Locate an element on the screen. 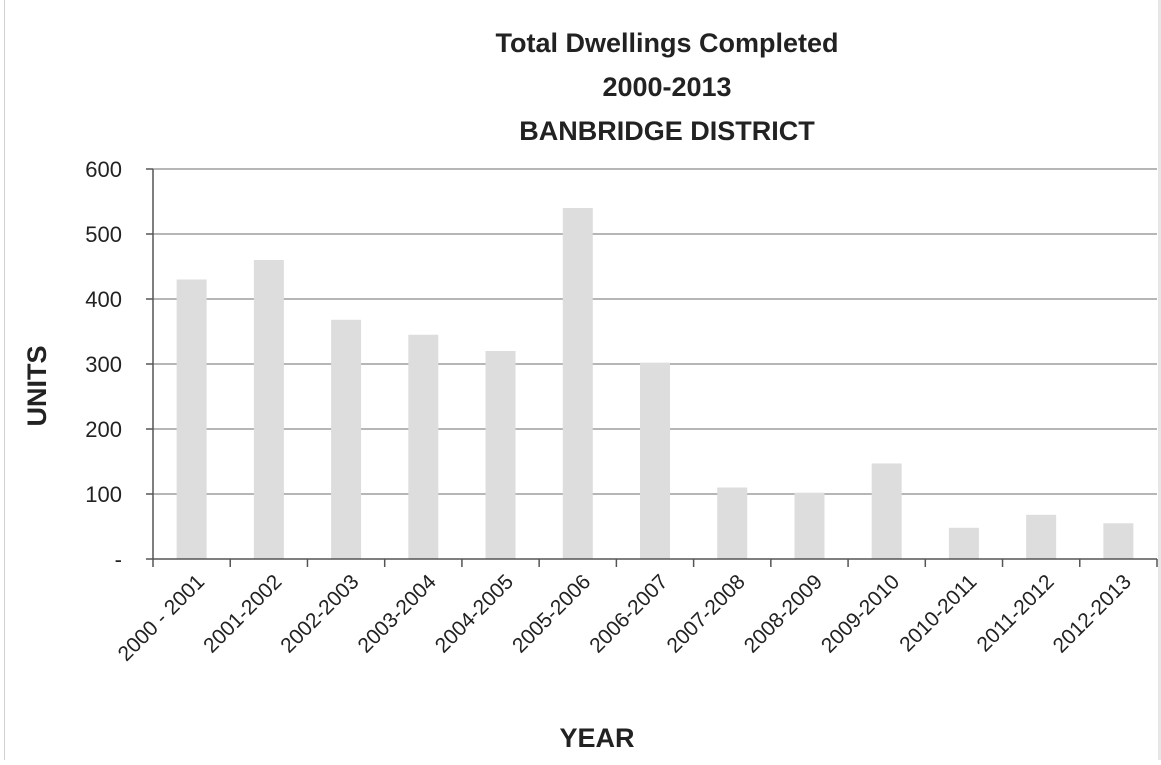 The image size is (1161, 765). y-tick-label: 200 is located at coordinates (103, 429).